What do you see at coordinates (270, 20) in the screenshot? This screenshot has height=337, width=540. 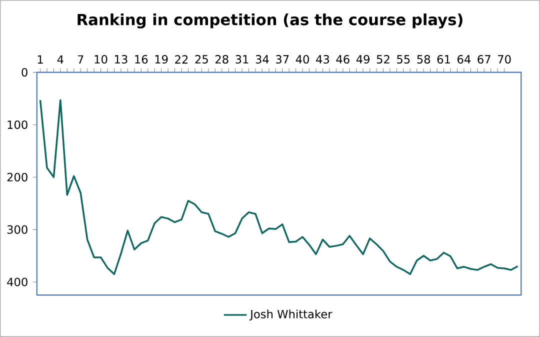 I see `chart-title: Ranking in competition (as the course plays)` at bounding box center [270, 20].